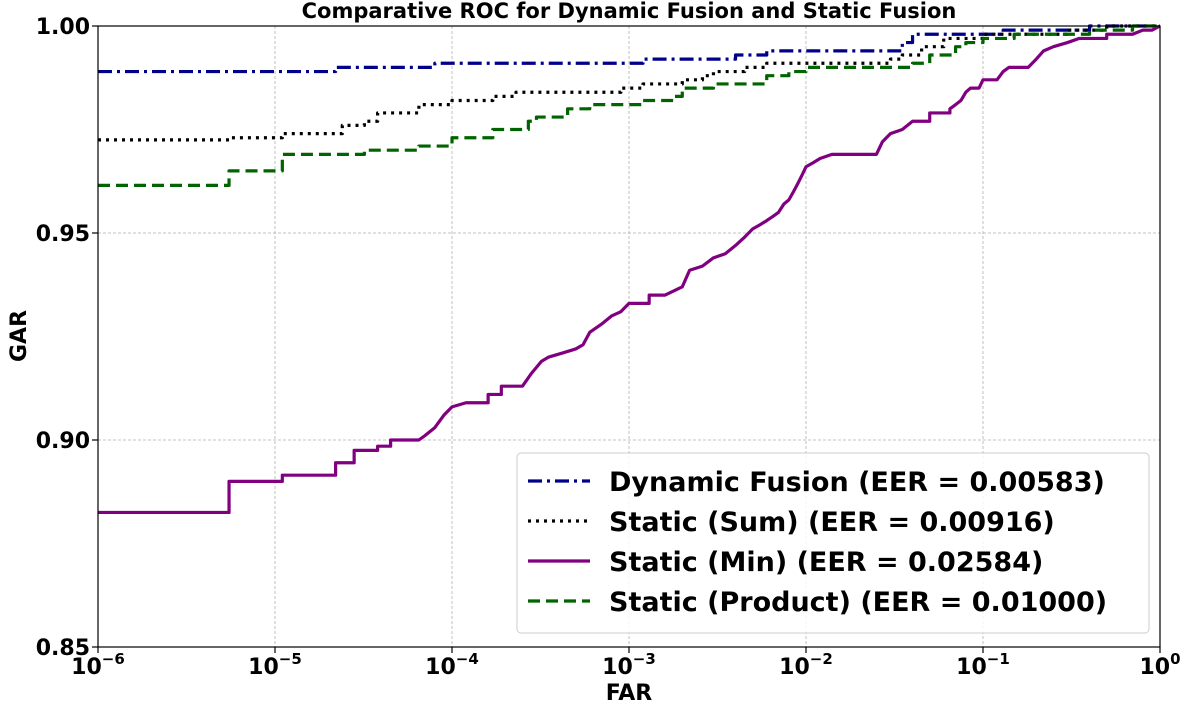 The width and height of the screenshot is (1190, 707). I want to click on x-tick-exponent: −5, so click(290, 659).